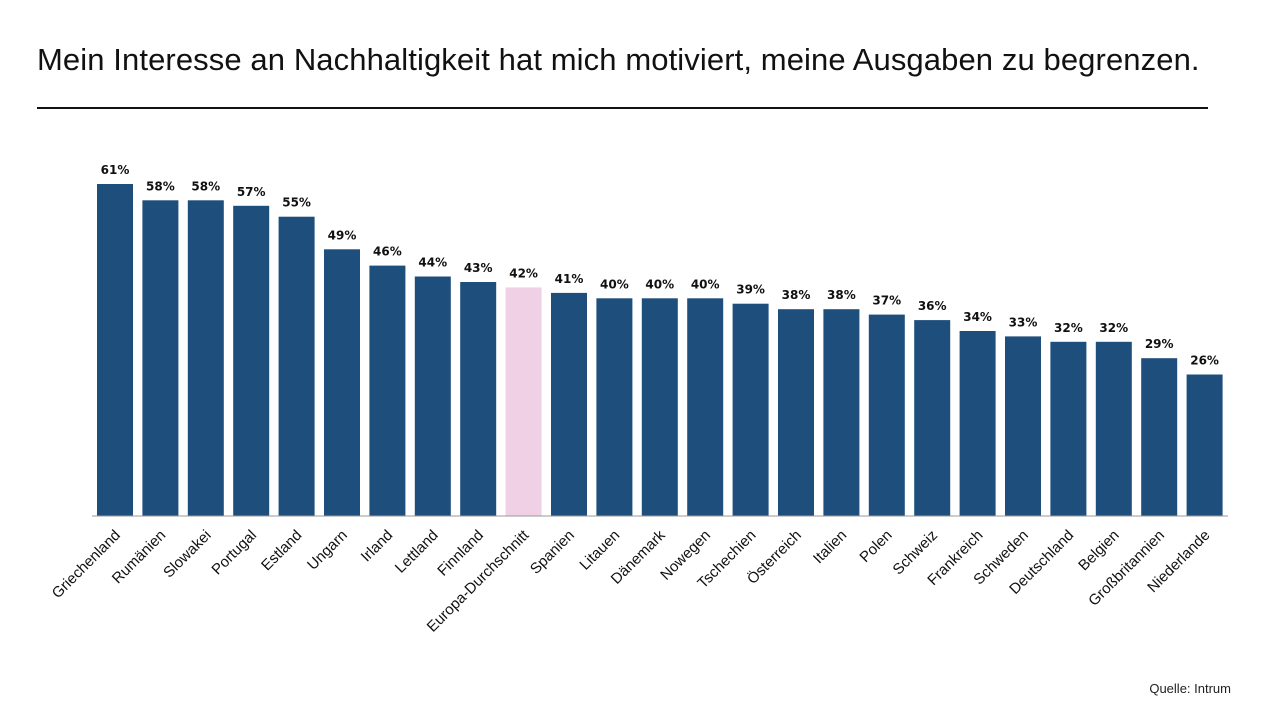  What do you see at coordinates (841, 412) in the screenshot?
I see `bar-italien` at bounding box center [841, 412].